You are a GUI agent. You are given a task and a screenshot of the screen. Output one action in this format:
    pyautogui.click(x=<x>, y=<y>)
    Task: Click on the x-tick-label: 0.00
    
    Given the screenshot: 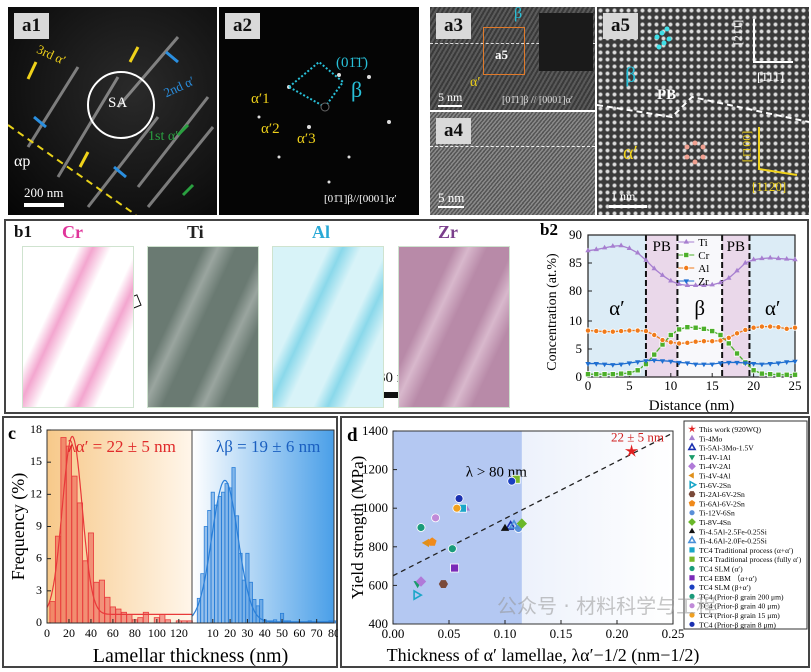 What is the action you would take?
    pyautogui.click(x=393, y=633)
    